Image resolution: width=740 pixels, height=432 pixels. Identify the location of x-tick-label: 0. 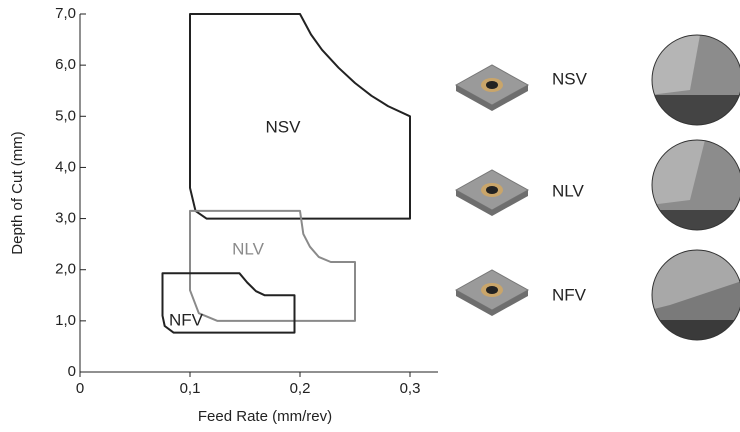
(80, 388).